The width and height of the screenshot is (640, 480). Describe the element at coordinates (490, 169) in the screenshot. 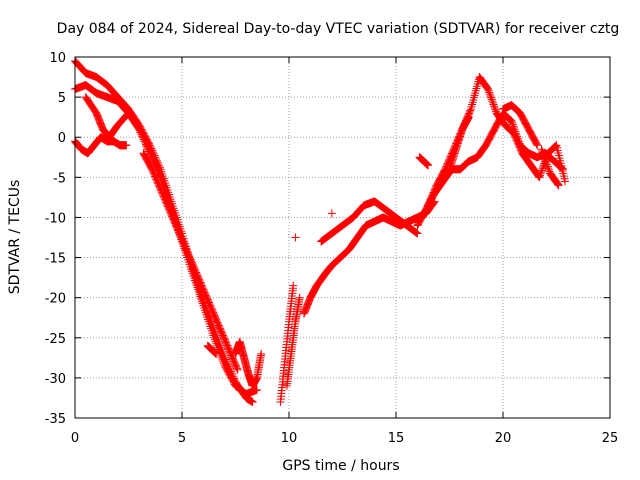

I see `series-t14` at that location.